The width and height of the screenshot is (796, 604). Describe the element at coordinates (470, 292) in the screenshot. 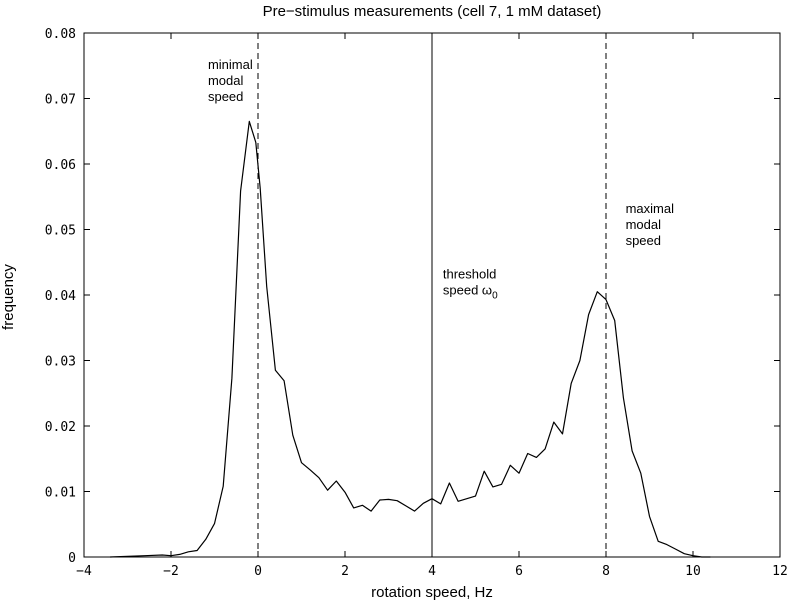

I see `annotation-text: speed ω0` at that location.